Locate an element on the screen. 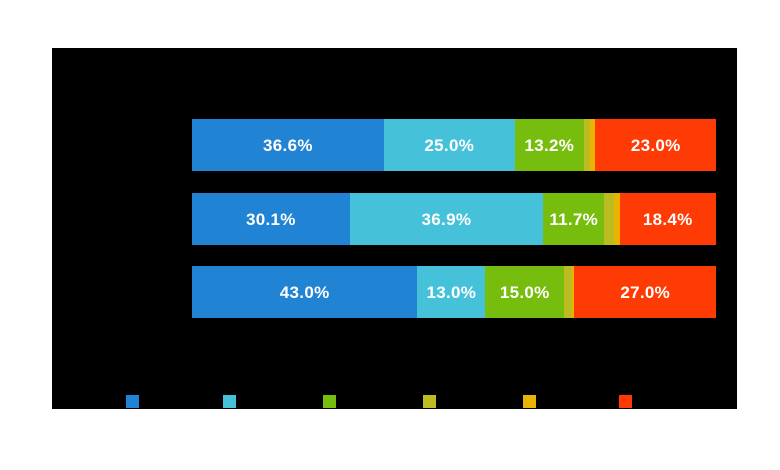 This screenshot has height=470, width=780. legend-swatch-olive is located at coordinates (429, 401).